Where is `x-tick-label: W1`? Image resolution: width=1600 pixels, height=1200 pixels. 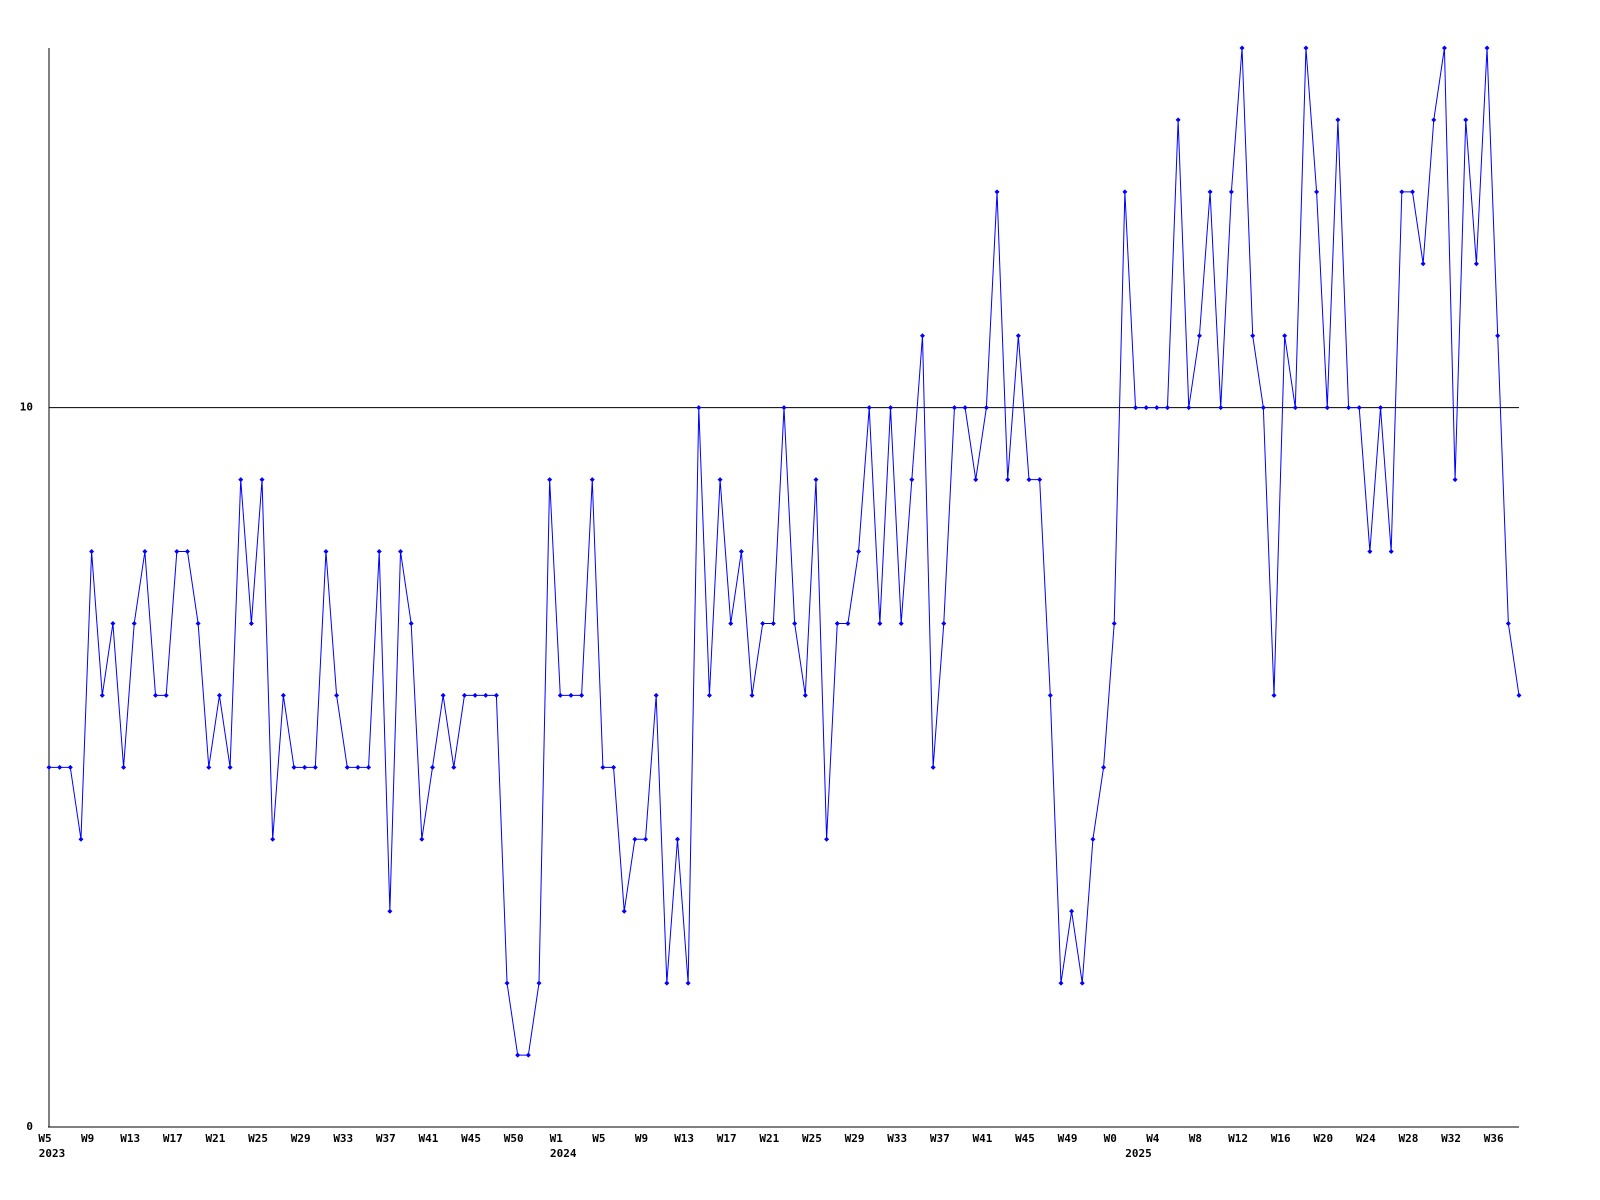 x-tick-label: W1 is located at coordinates (557, 1138).